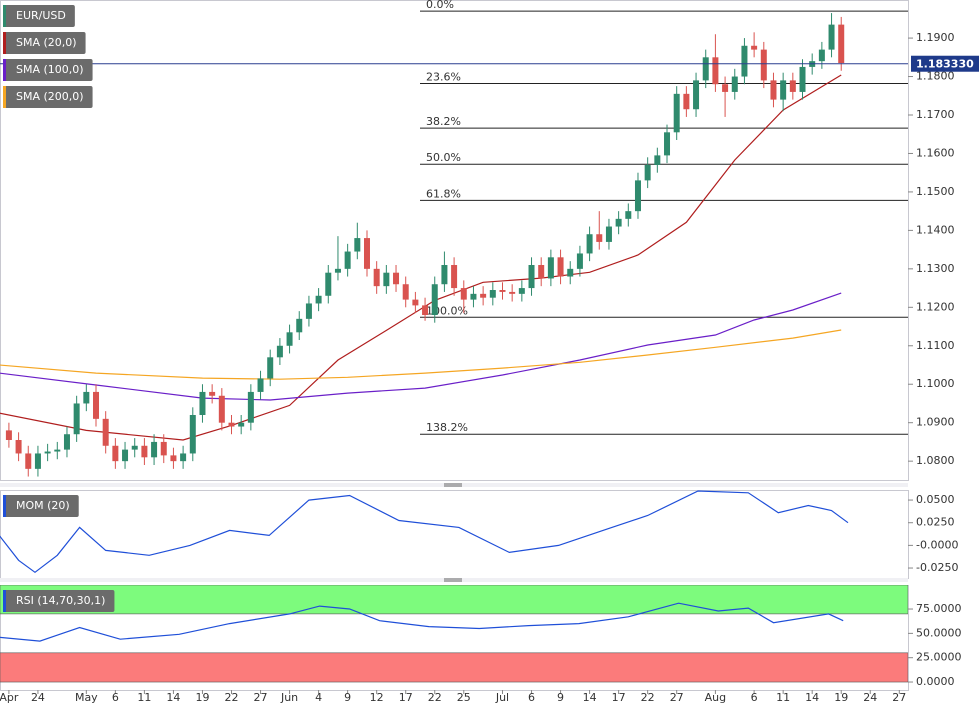  I want to click on y-tick-label: 1.1400, so click(935, 229).